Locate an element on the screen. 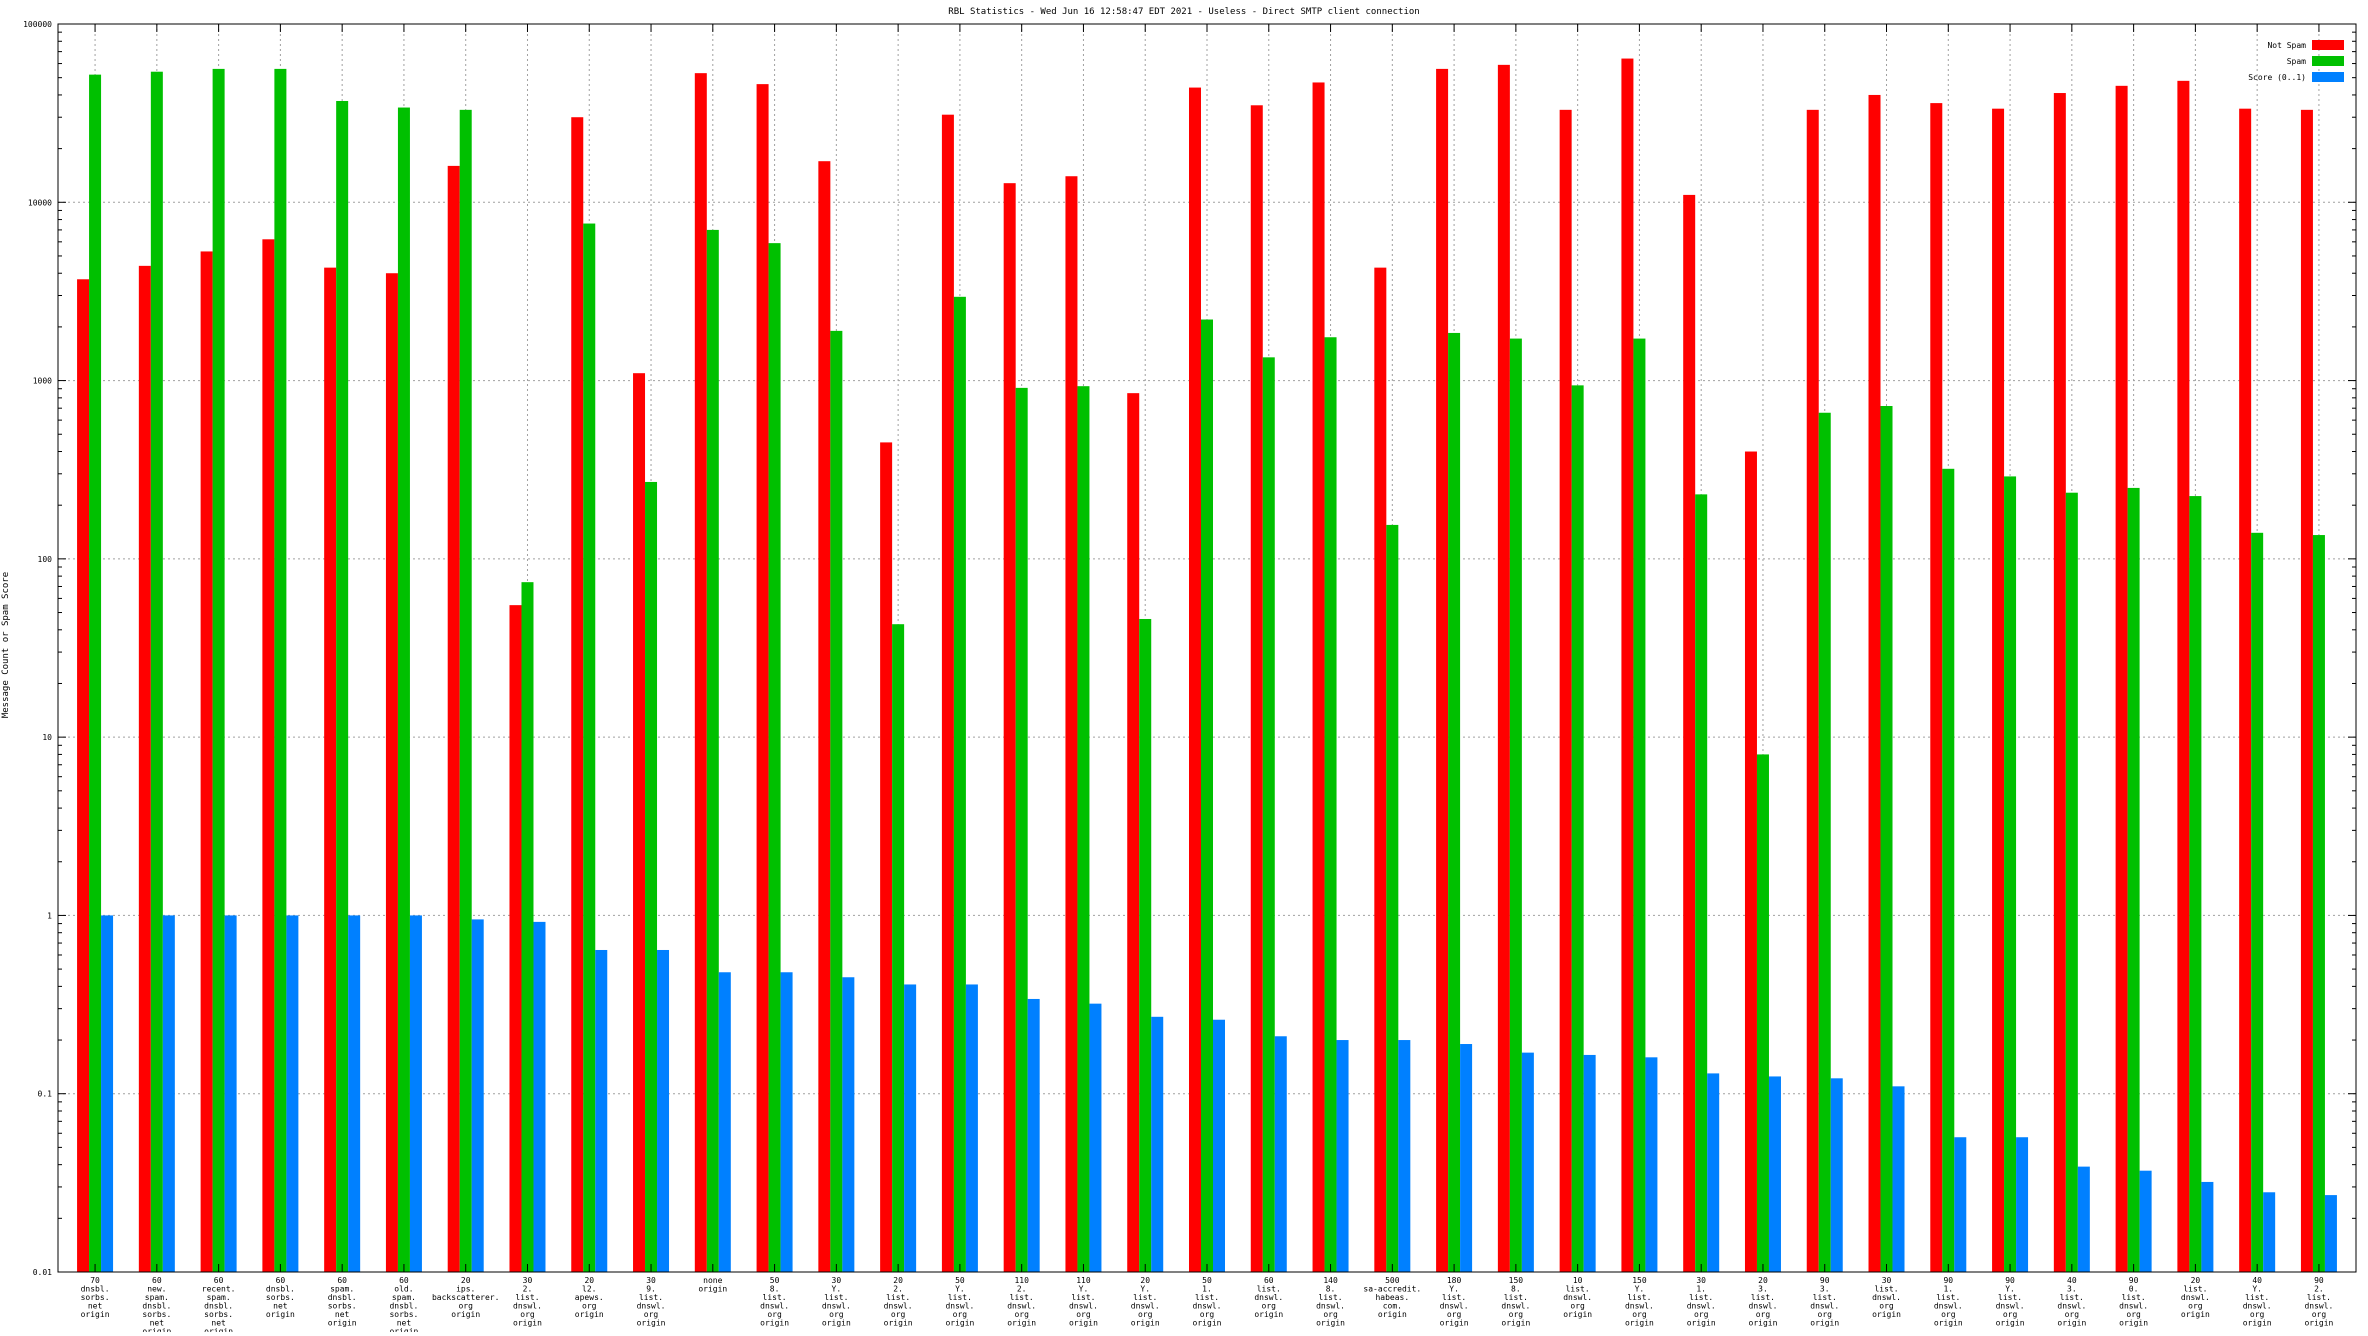 The width and height of the screenshot is (2368, 1336). x-tick-label: 20 3. list. dnswl. org origin is located at coordinates (1763, 1302).